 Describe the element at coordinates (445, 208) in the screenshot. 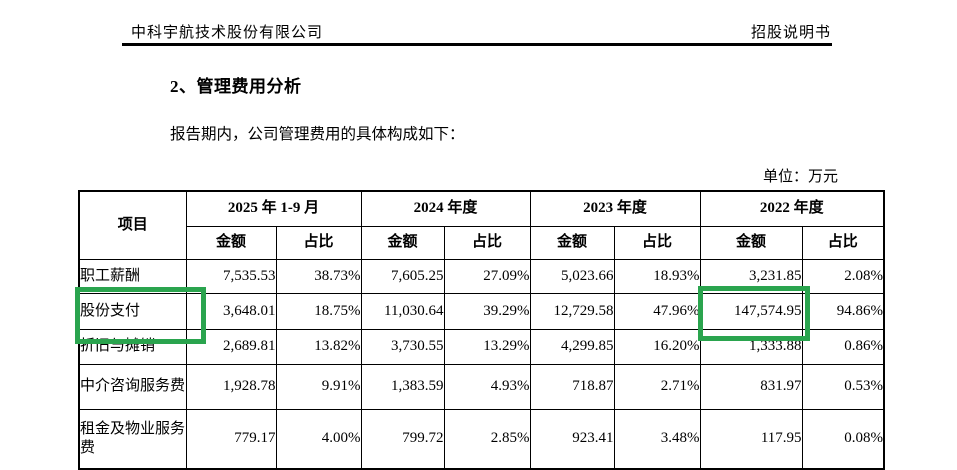

I see `period-header-2024: 2024 年度` at that location.